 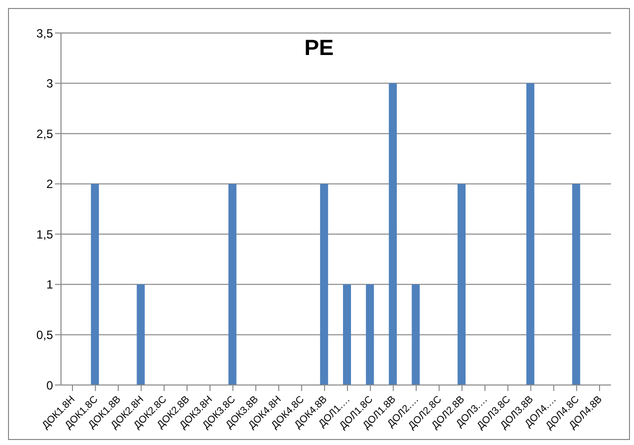 I want to click on y-tick-label: 0, so click(x=50, y=385).